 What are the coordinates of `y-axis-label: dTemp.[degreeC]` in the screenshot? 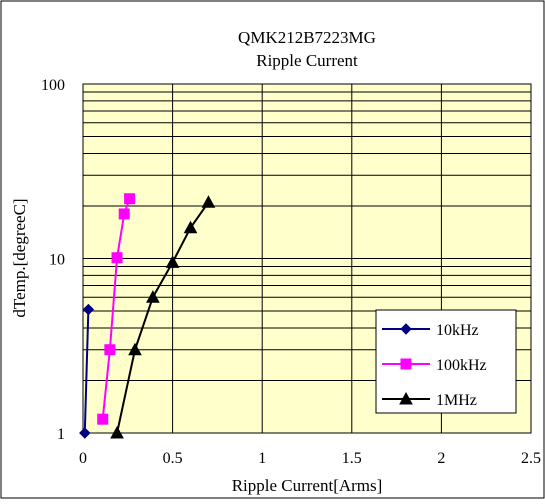 It's located at (19, 257).